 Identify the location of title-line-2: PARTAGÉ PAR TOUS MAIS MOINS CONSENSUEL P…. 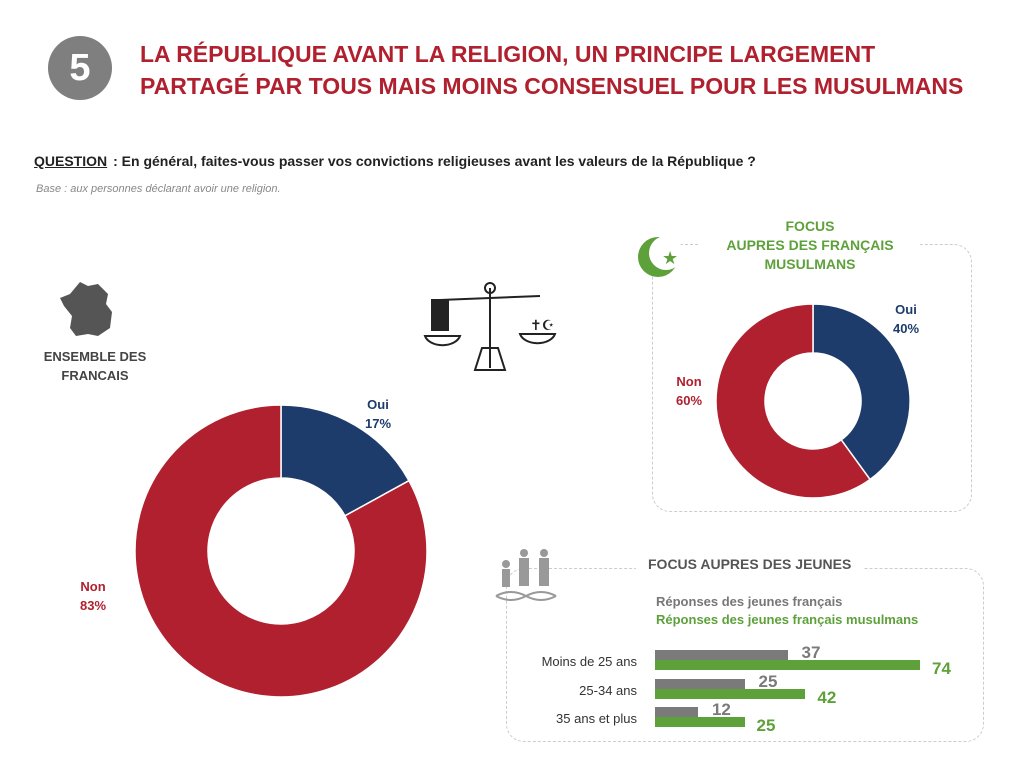
(552, 86).